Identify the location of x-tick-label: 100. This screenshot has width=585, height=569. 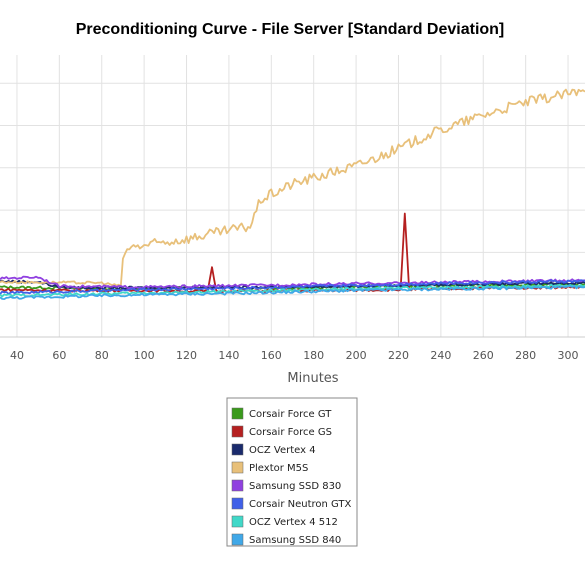
(144, 355).